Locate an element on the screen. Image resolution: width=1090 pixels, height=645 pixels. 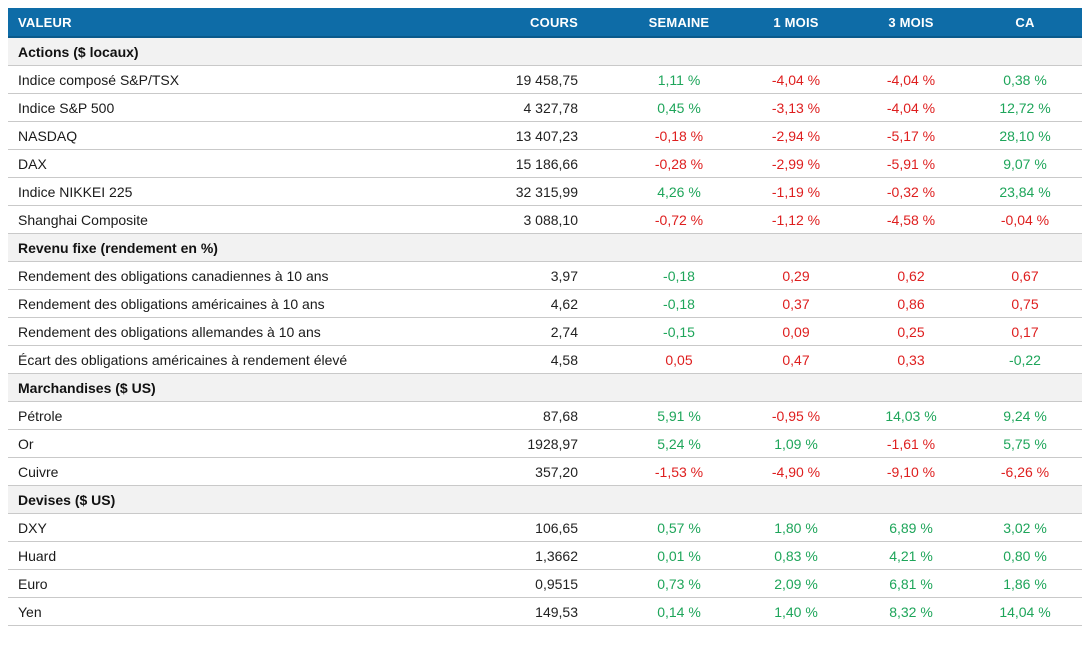
pct-cell: 12,72 % is located at coordinates (1025, 107).